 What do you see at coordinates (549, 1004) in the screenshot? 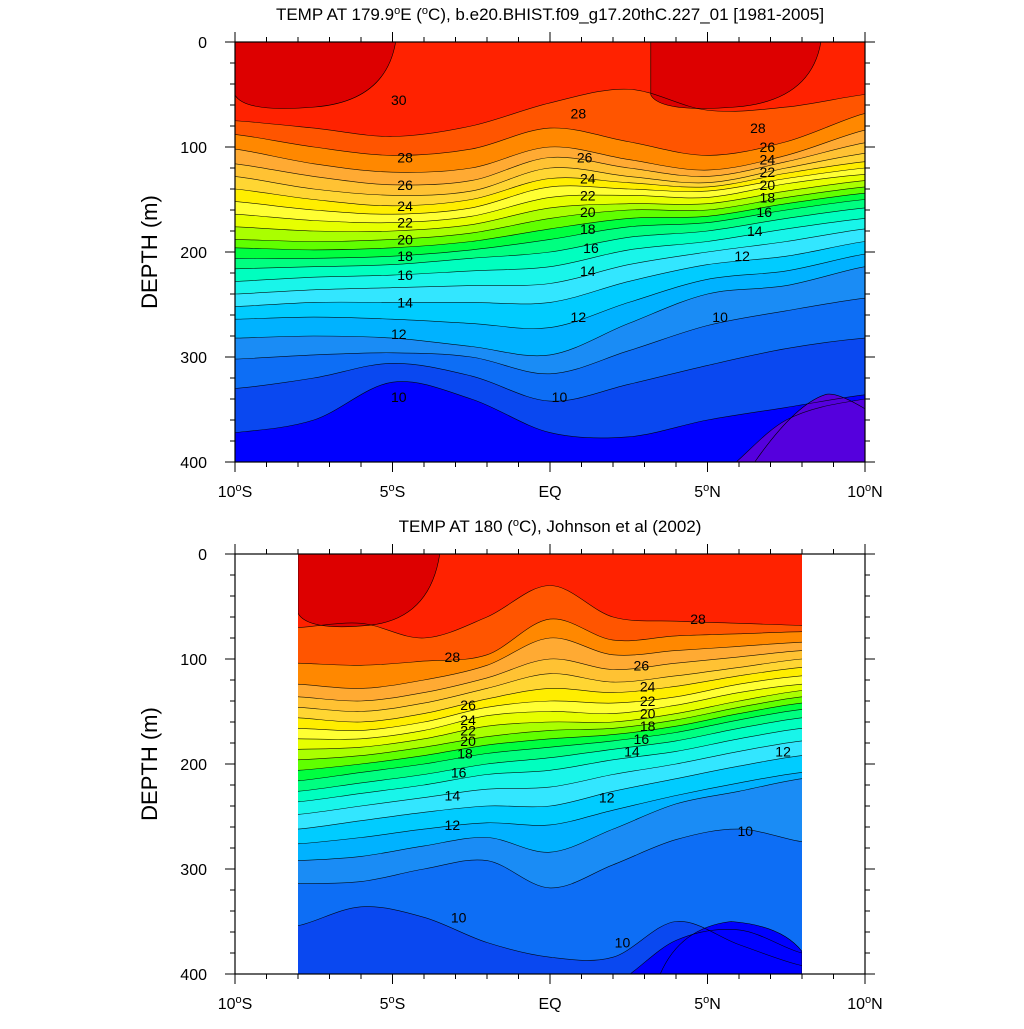
I see `x-tick-label: EQ` at bounding box center [549, 1004].